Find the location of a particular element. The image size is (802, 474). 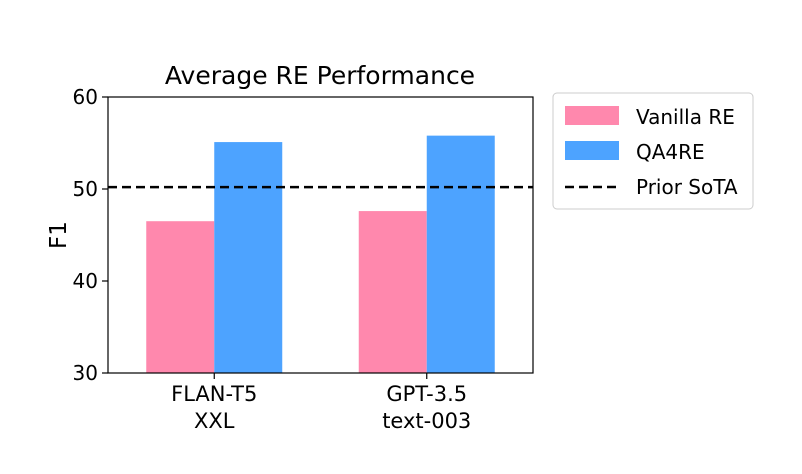

y-axis-ticks: 30 40 50 60 is located at coordinates (90, 235).